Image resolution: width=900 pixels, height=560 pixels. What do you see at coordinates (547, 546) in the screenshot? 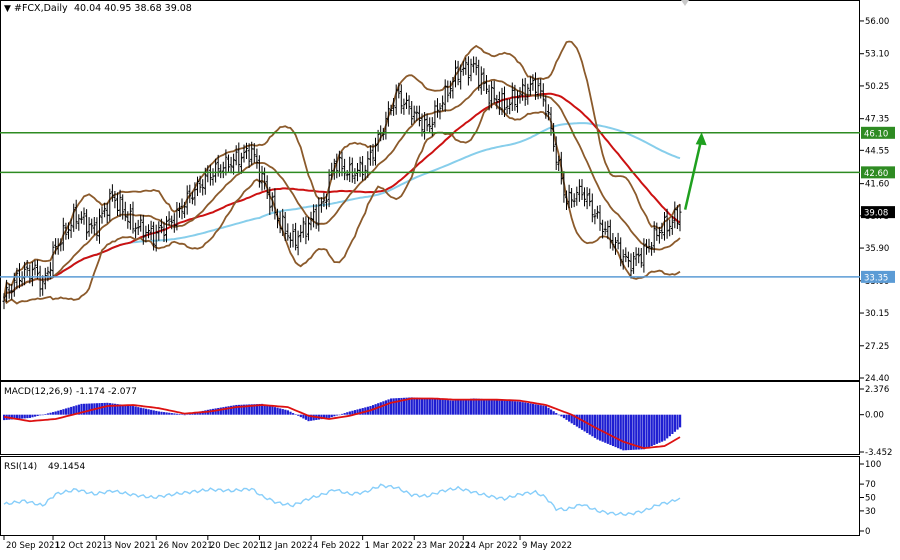
I see `x-tick-label: 9 May 2022` at bounding box center [547, 546].